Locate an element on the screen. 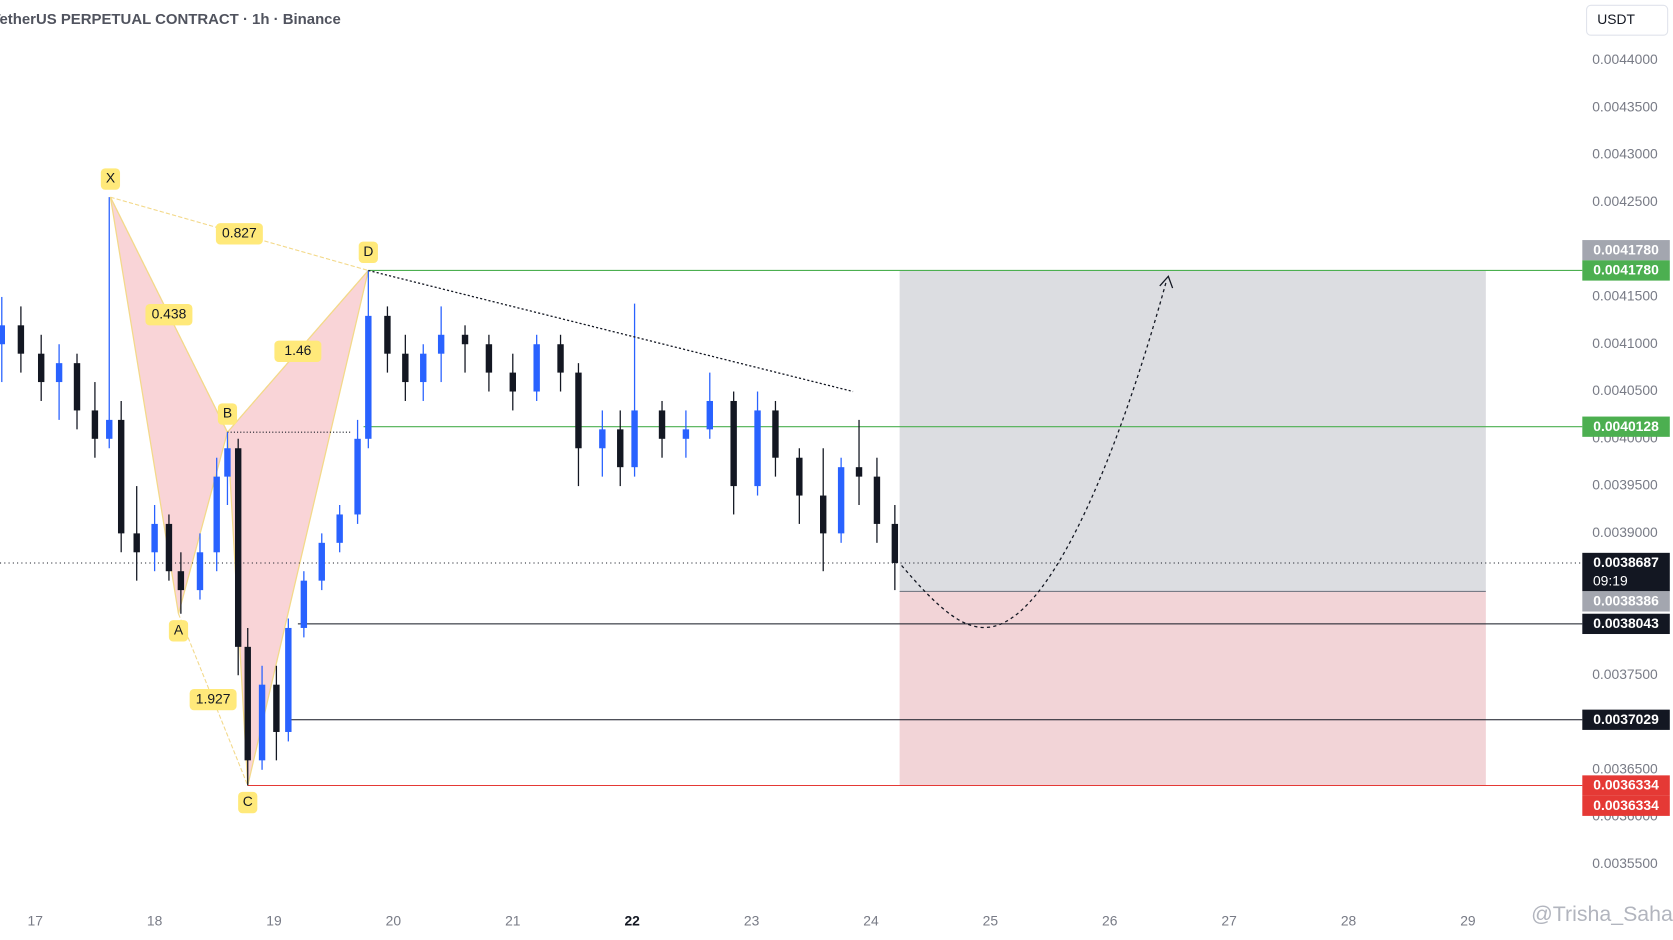 The width and height of the screenshot is (1673, 940). x-tick-label: 22 is located at coordinates (632, 921).